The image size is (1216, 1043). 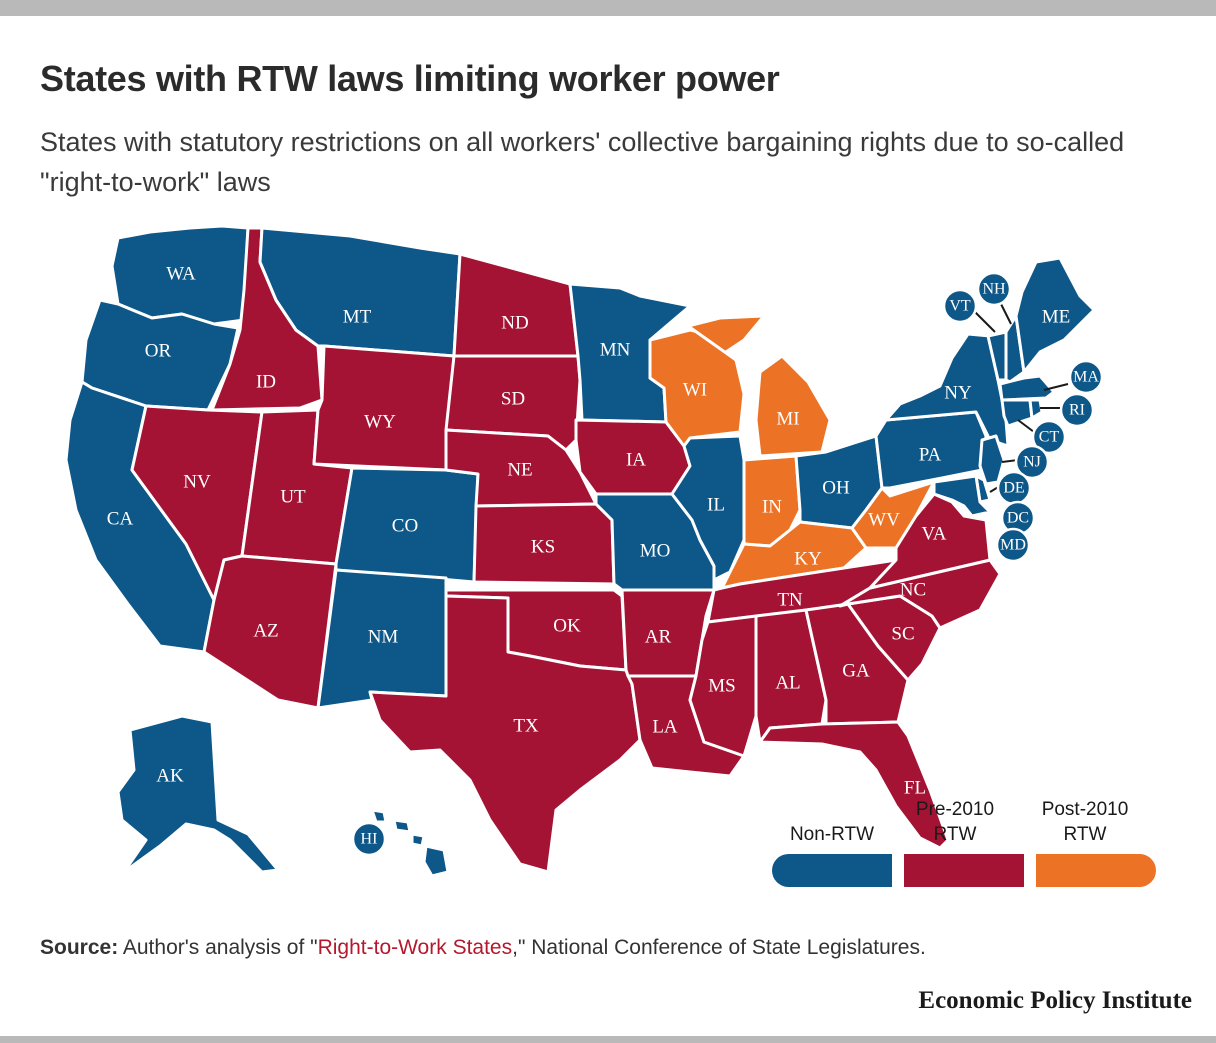 I want to click on bubble-label-vt: VT, so click(x=960, y=306).